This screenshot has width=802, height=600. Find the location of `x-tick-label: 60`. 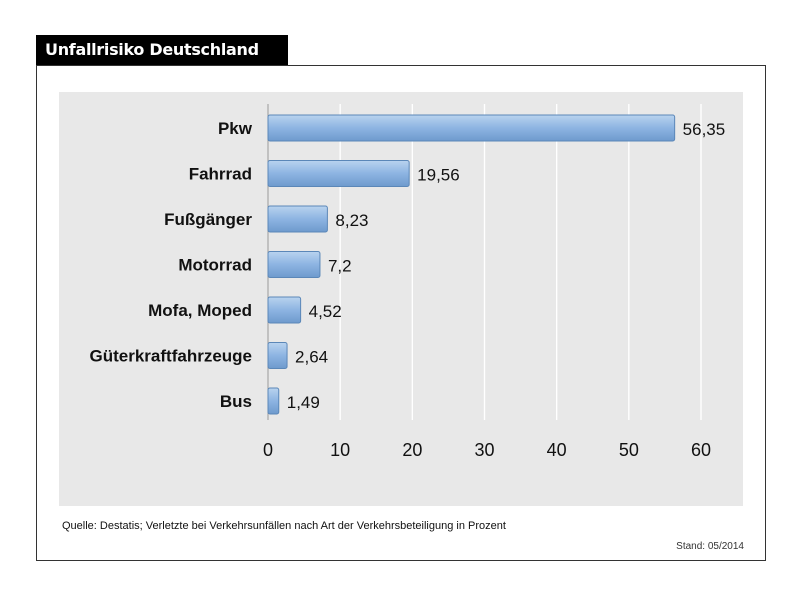

x-tick-label: 60 is located at coordinates (701, 450).